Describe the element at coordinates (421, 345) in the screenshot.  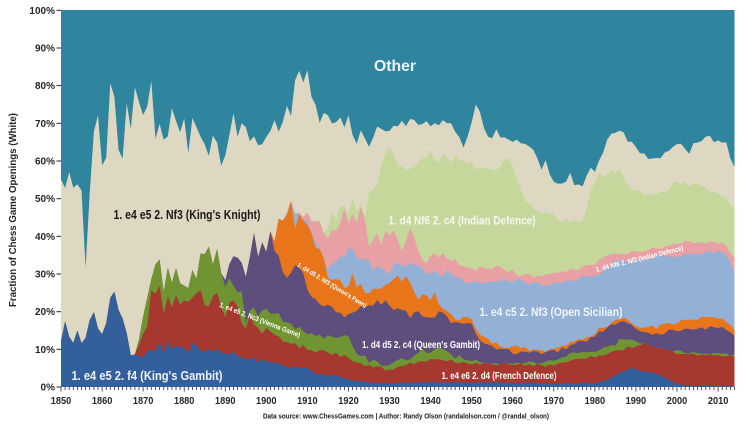
I see `svg-text:1. d4 d5 2. c4 (Queen's Gambit: 1. d4 d5 2. c4 (Queen's Gambit)` at that location.